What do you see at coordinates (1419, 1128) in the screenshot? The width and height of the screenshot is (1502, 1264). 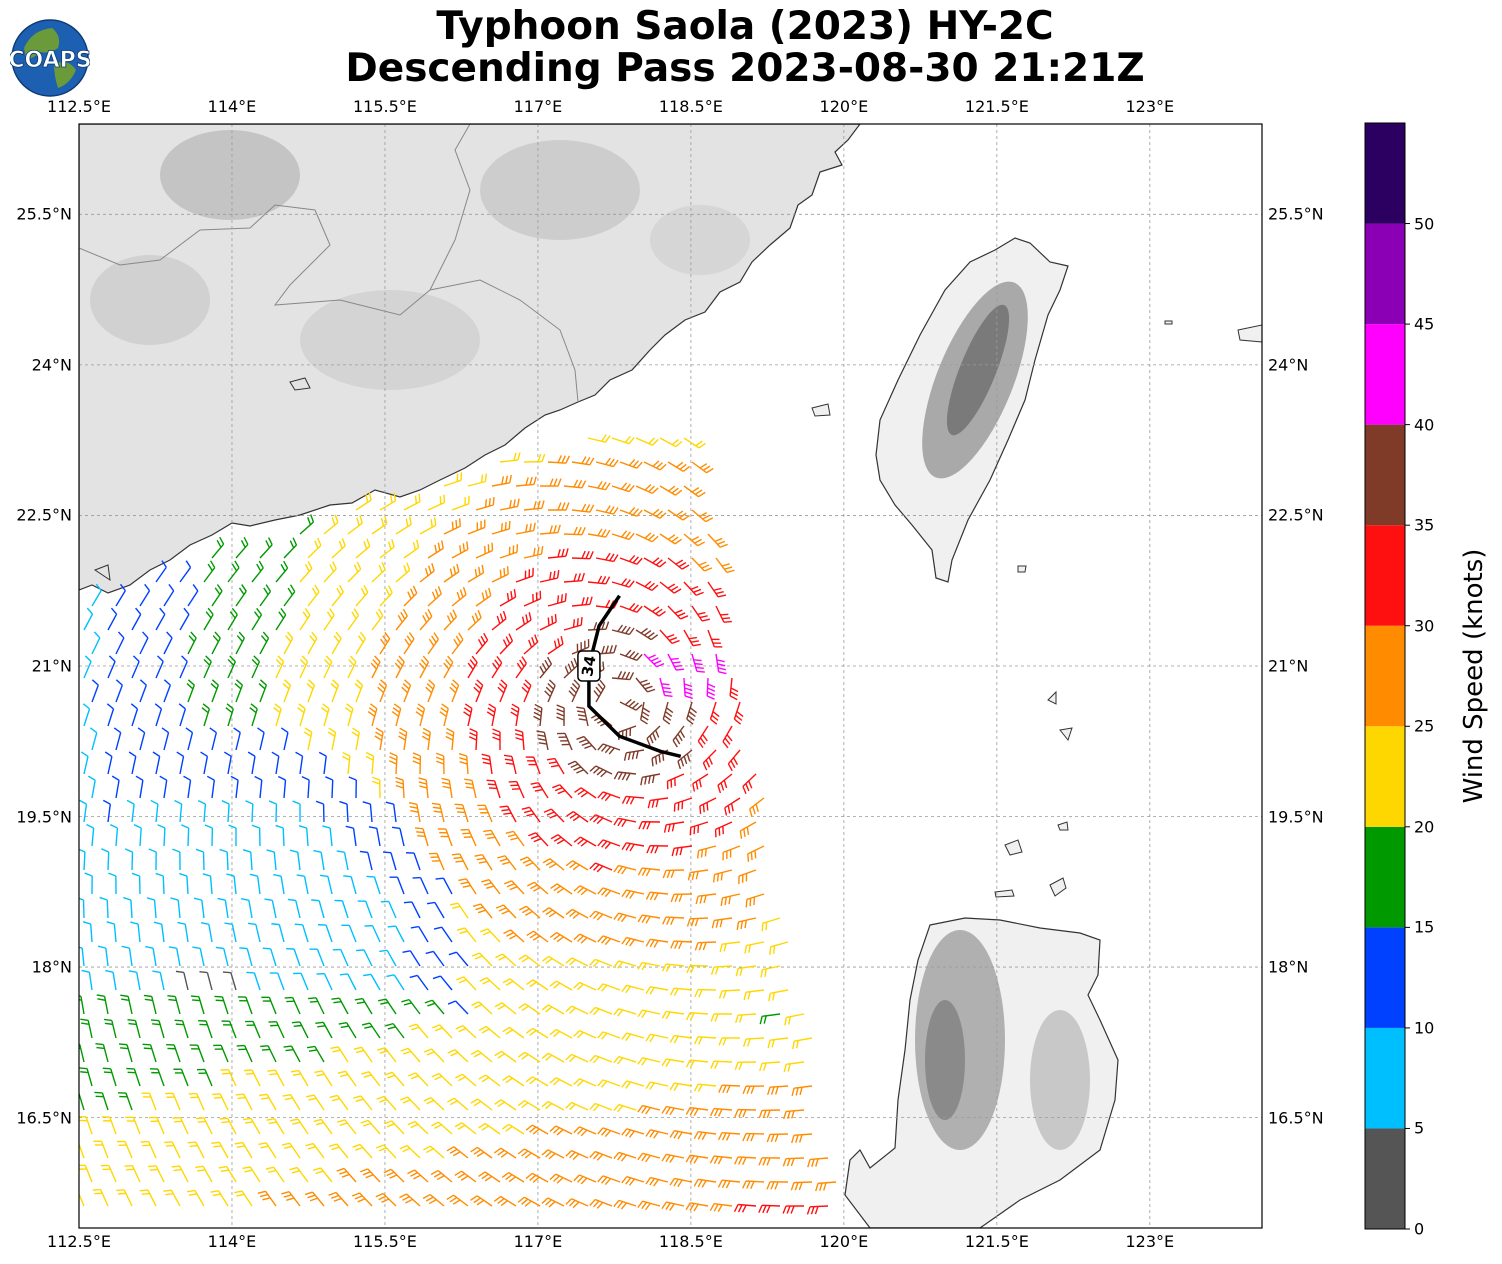 I see `colorbar-tick-label: 5` at bounding box center [1419, 1128].